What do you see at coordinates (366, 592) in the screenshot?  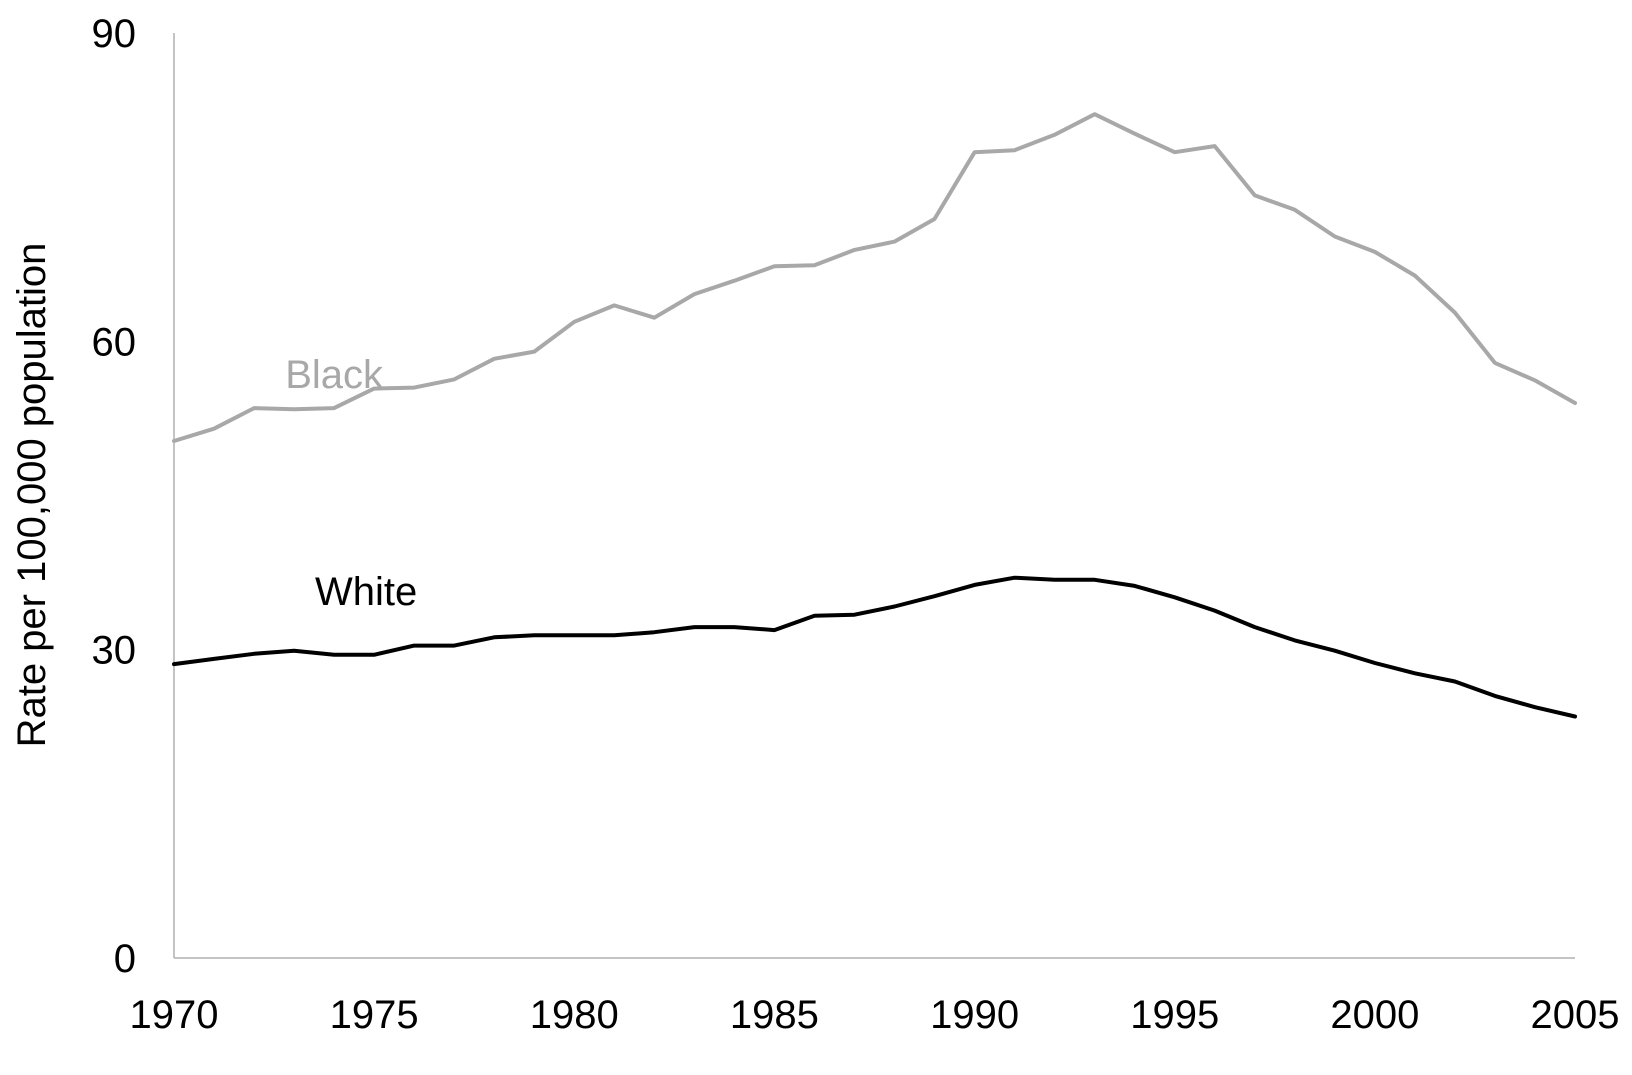 I see `series-label-white: White` at bounding box center [366, 592].